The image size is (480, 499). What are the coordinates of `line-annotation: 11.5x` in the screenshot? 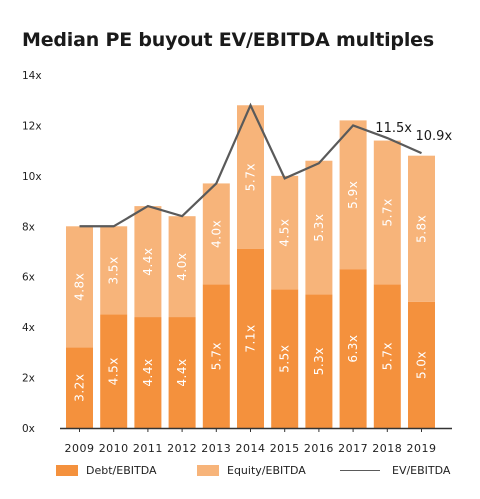 It's located at (393, 128).